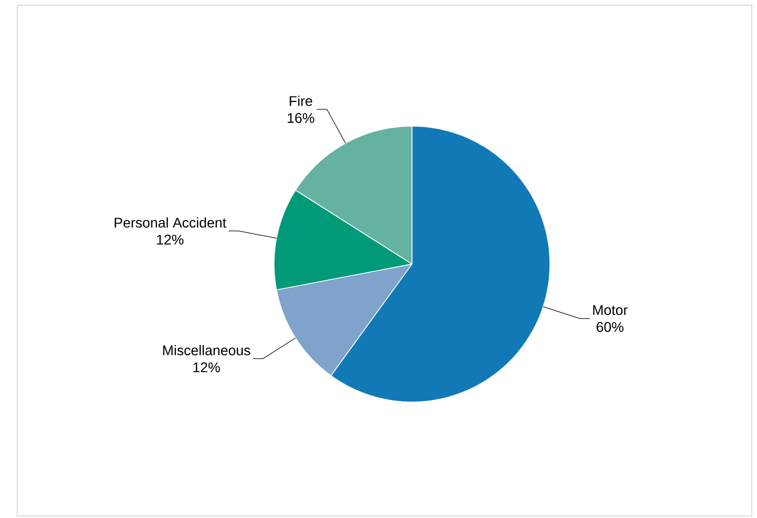  I want to click on slice-label: Fire, so click(301, 101).